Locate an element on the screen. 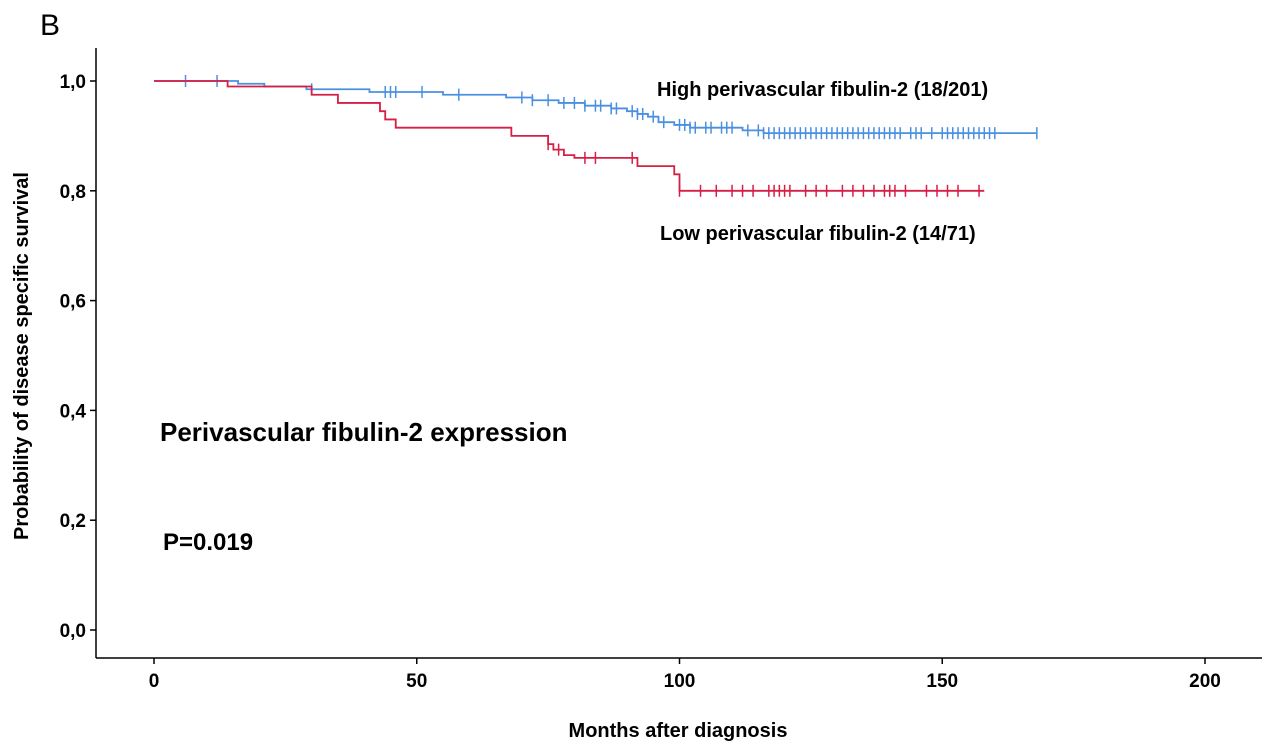 Image resolution: width=1271 pixels, height=744 pixels. y-axis-ticks: 0,0 0,2 0,4 0,6 0,8 1,0 is located at coordinates (78, 357).